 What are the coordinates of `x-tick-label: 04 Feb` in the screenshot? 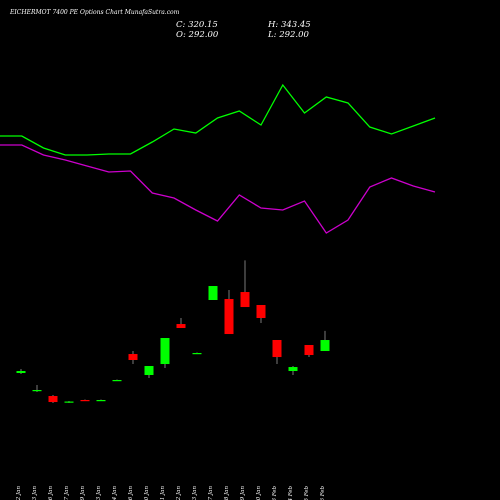 It's located at (291, 493).